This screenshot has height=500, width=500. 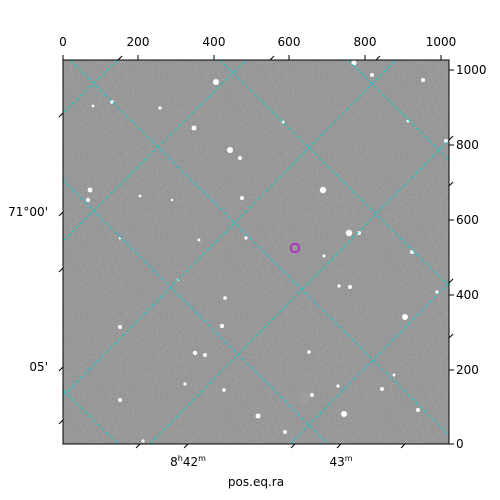 What do you see at coordinates (460, 444) in the screenshot?
I see `right-tick-label: 0` at bounding box center [460, 444].